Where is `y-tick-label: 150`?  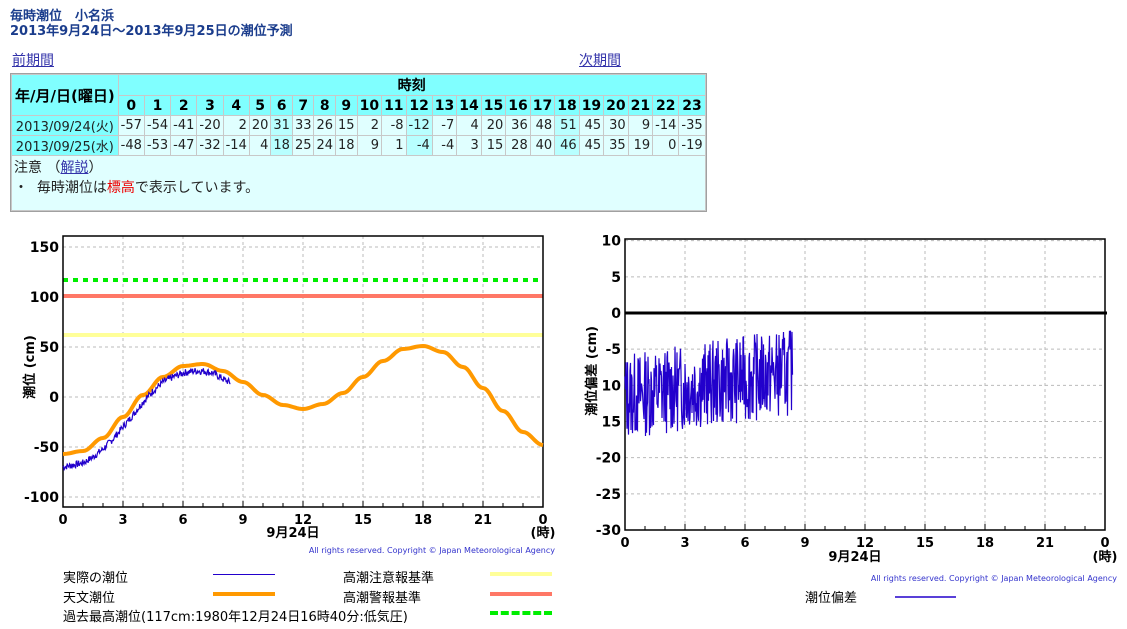 y-tick-label: 150 is located at coordinates (44, 248).